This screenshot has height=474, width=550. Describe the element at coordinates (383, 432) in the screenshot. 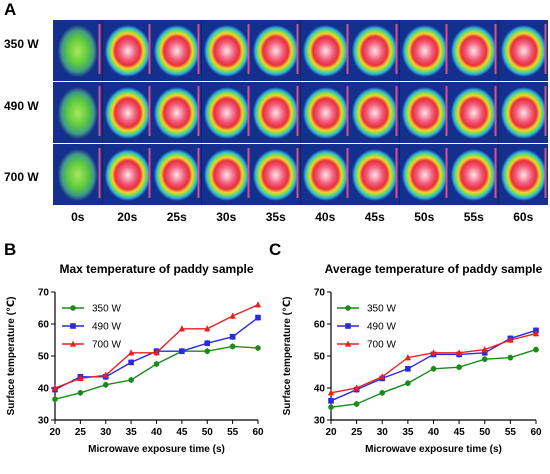

I see `x-tick-label: 30` at that location.